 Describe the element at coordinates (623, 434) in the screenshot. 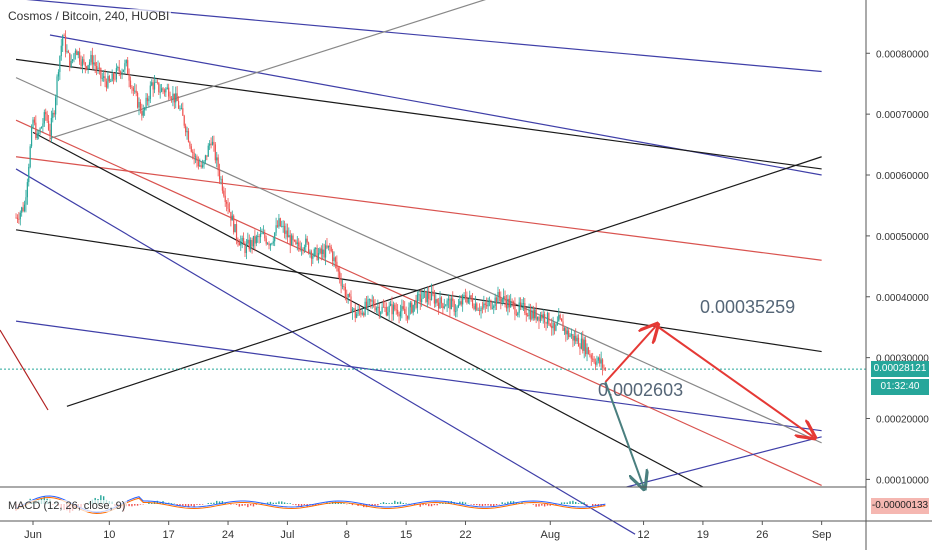

I see `projection-arrow-green` at that location.